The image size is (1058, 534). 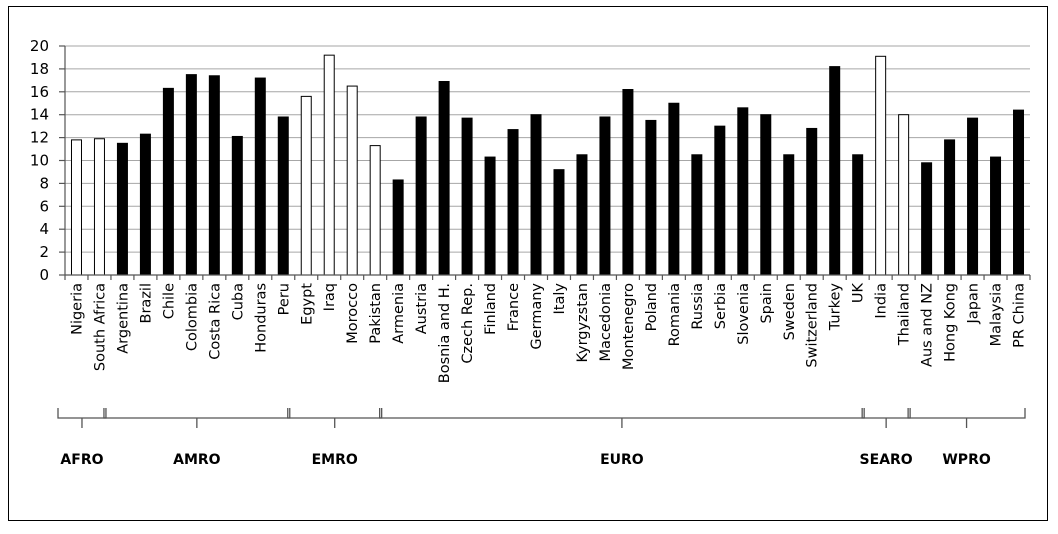 I want to click on category-label: Thailand, so click(x=905, y=314).